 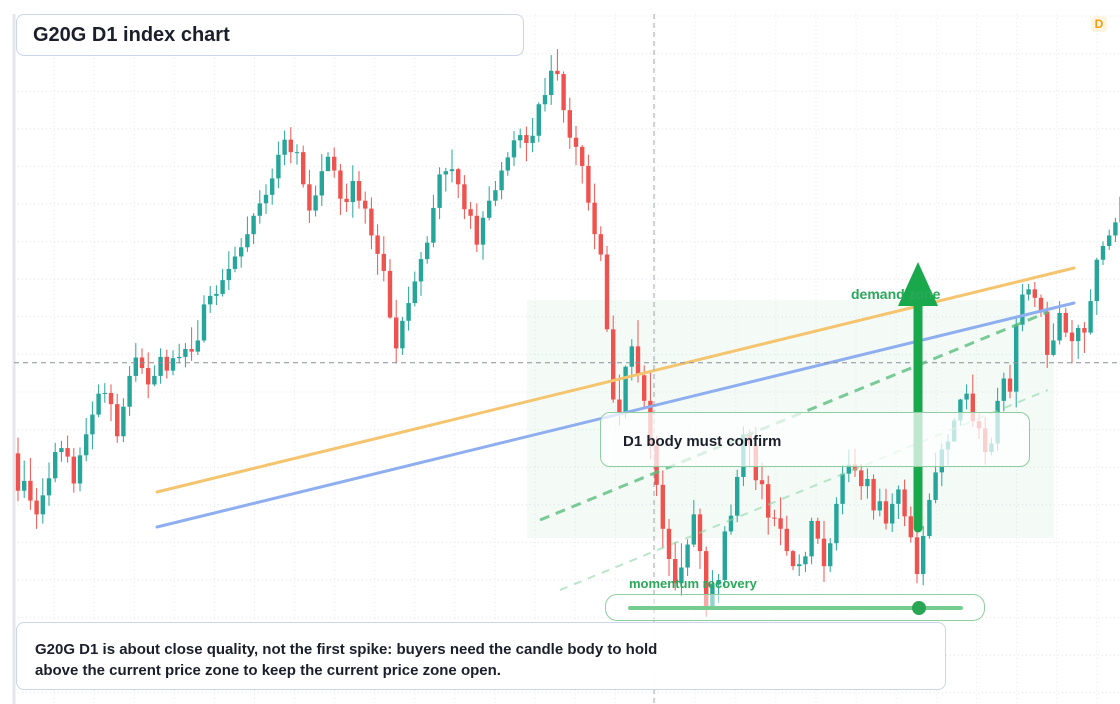 I want to click on timeframe-badge: D, so click(x=1099, y=24).